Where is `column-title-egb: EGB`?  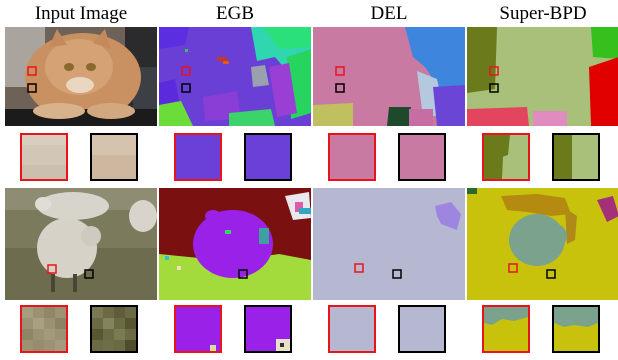 column-title-egb: EGB is located at coordinates (235, 13).